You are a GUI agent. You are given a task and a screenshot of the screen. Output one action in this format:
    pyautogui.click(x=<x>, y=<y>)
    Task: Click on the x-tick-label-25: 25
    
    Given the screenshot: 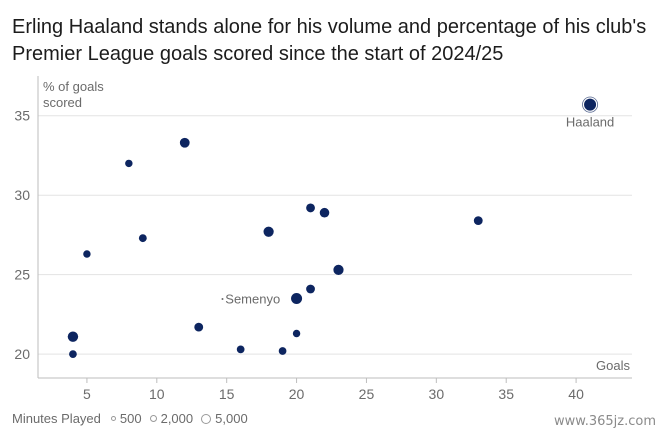 What is the action you would take?
    pyautogui.click(x=367, y=394)
    